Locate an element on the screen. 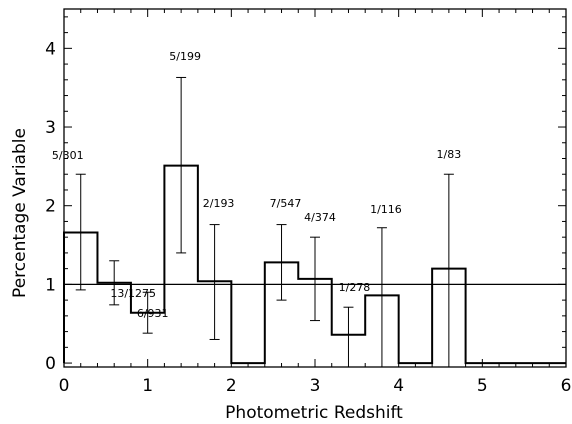 The image size is (572, 424). x-tick-label-1: 1 is located at coordinates (147, 386).